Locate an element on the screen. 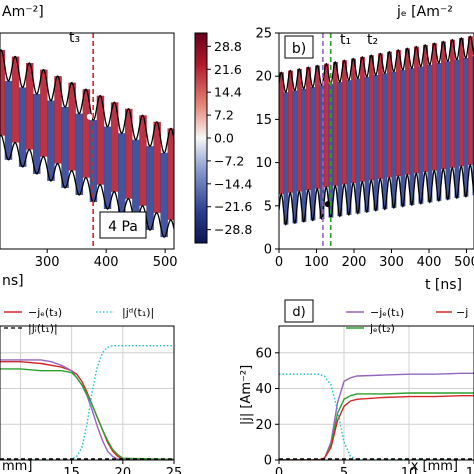  panel-b-ytick-label: 0 is located at coordinates (268, 250).